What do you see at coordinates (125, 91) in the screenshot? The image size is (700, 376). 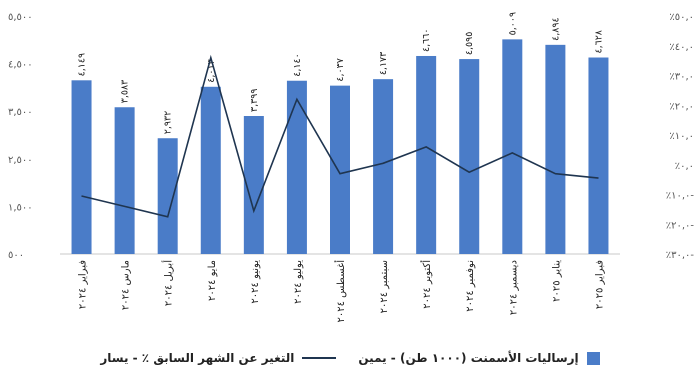 I see `bar-data-label: ٣,٥٨٣` at bounding box center [125, 91].